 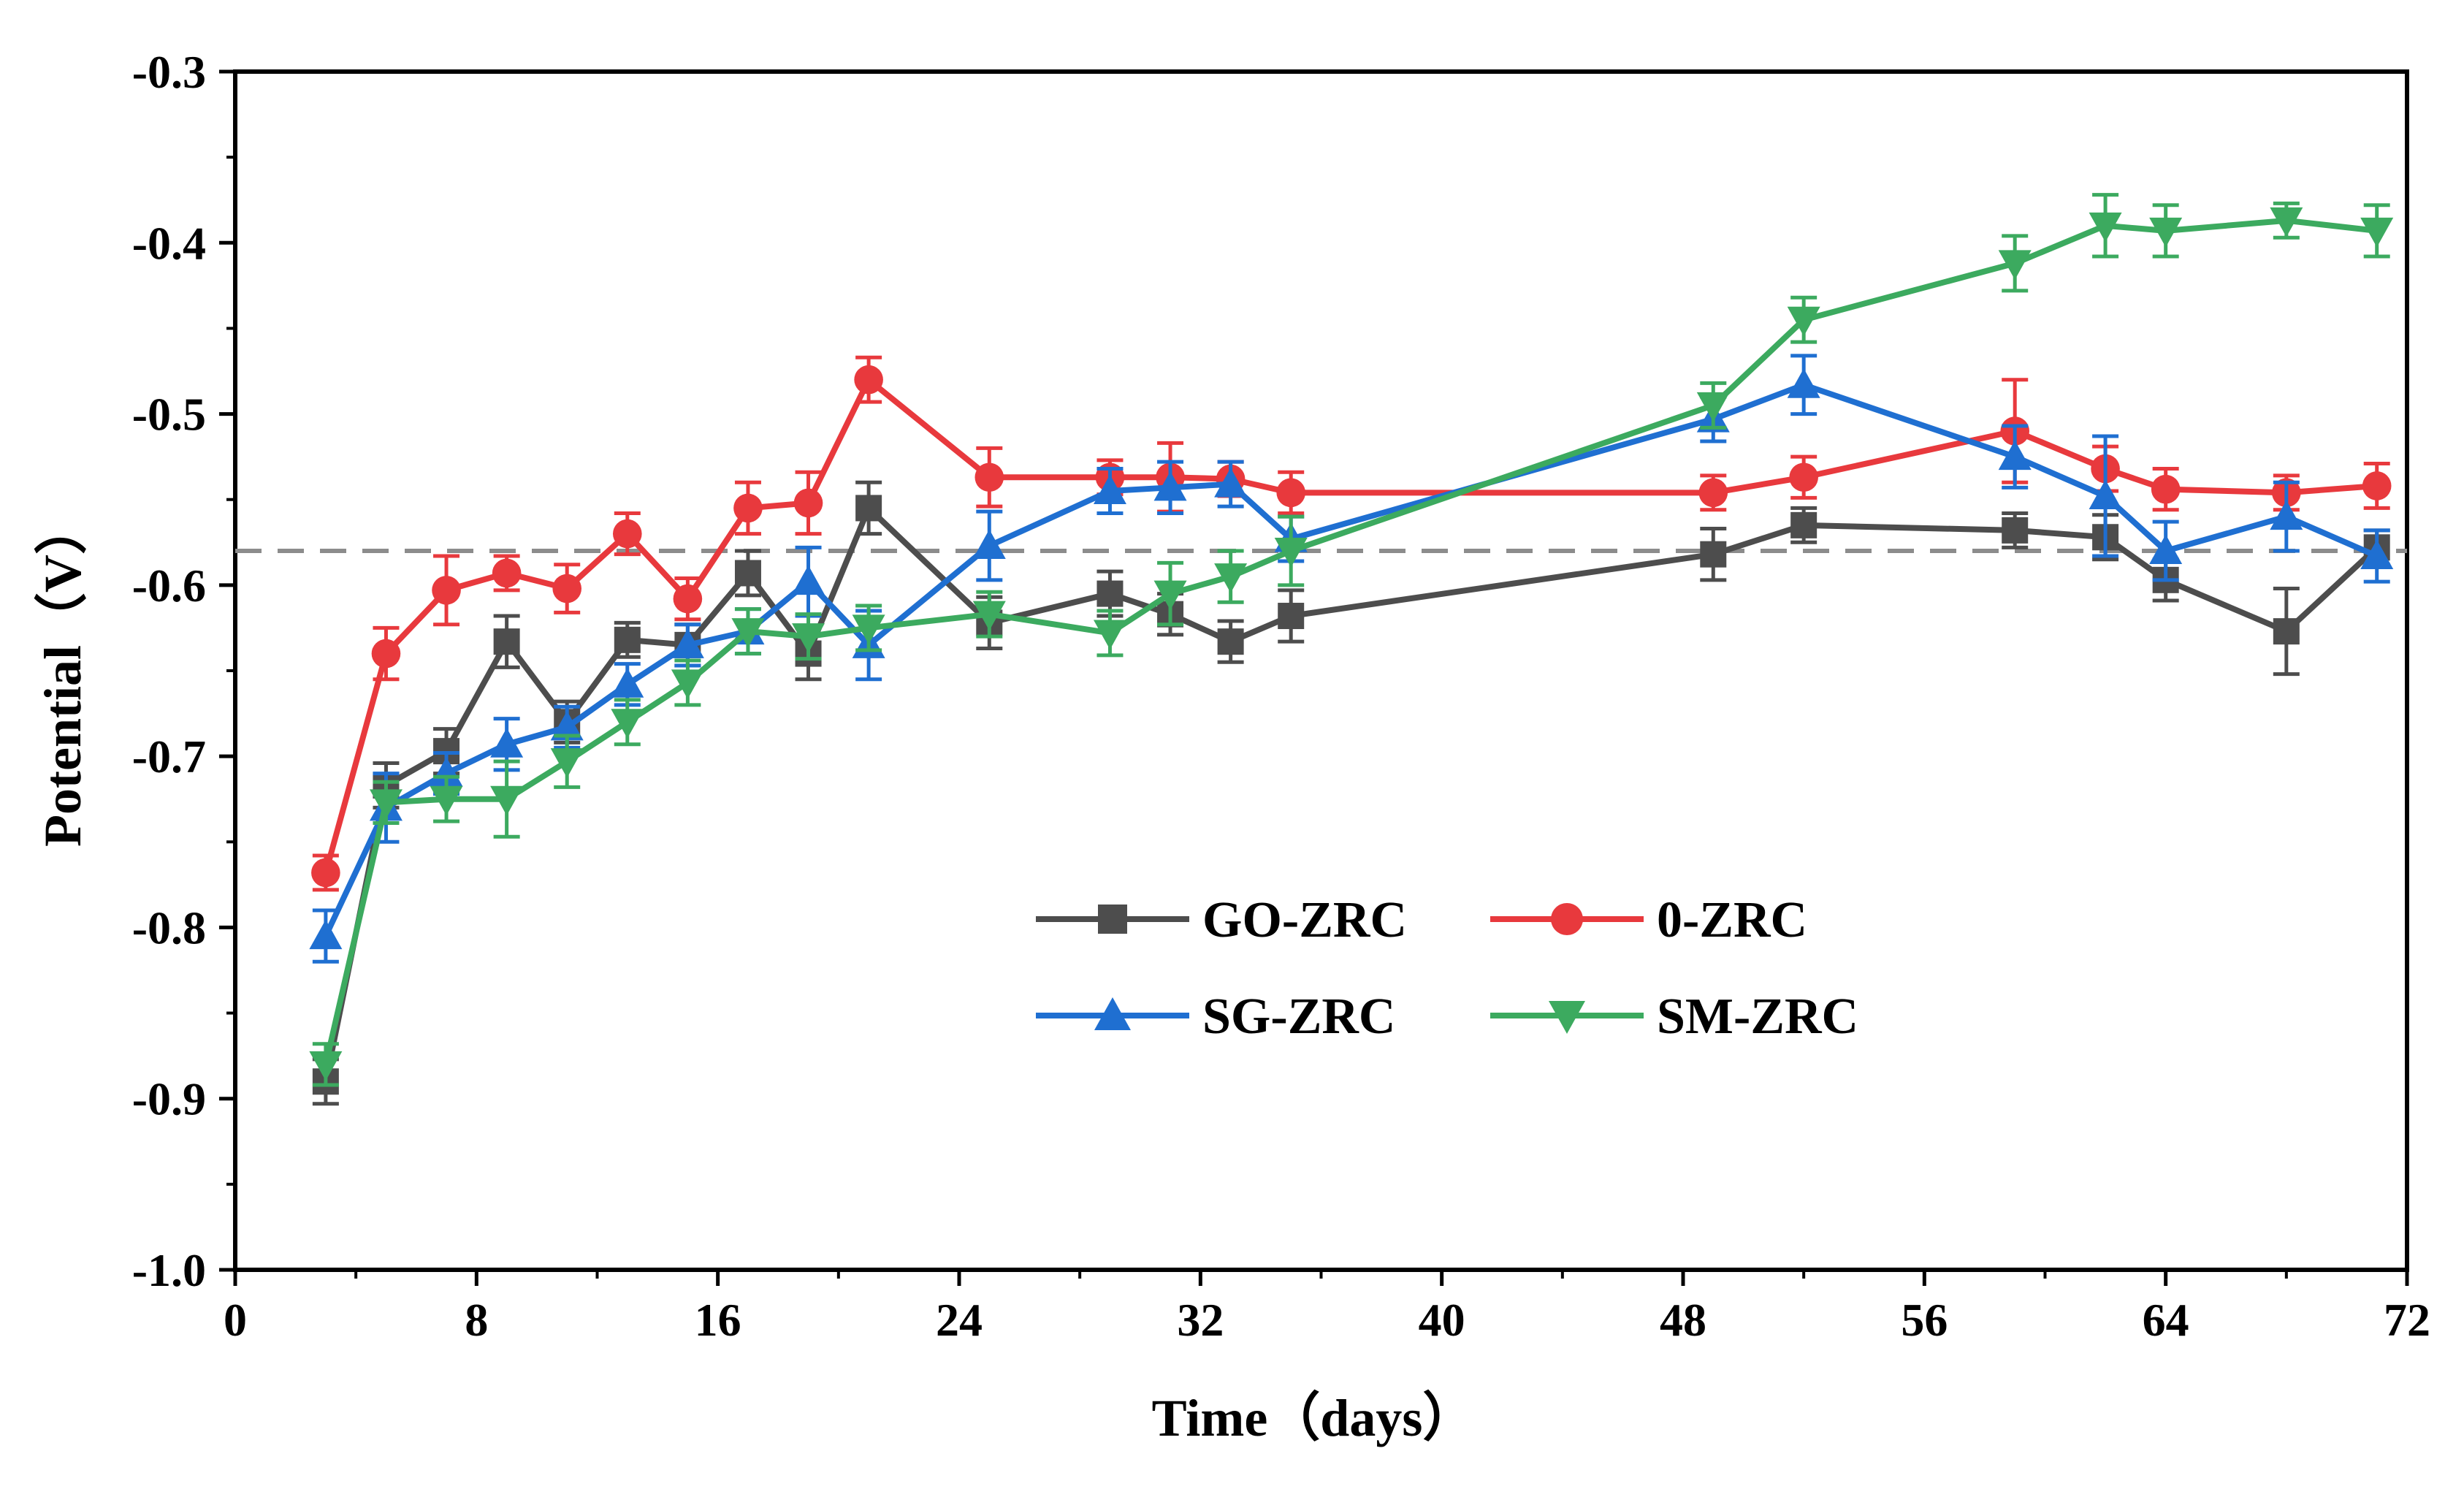 What do you see at coordinates (169, 1270) in the screenshot?
I see `y-tick-label: -1.0` at bounding box center [169, 1270].